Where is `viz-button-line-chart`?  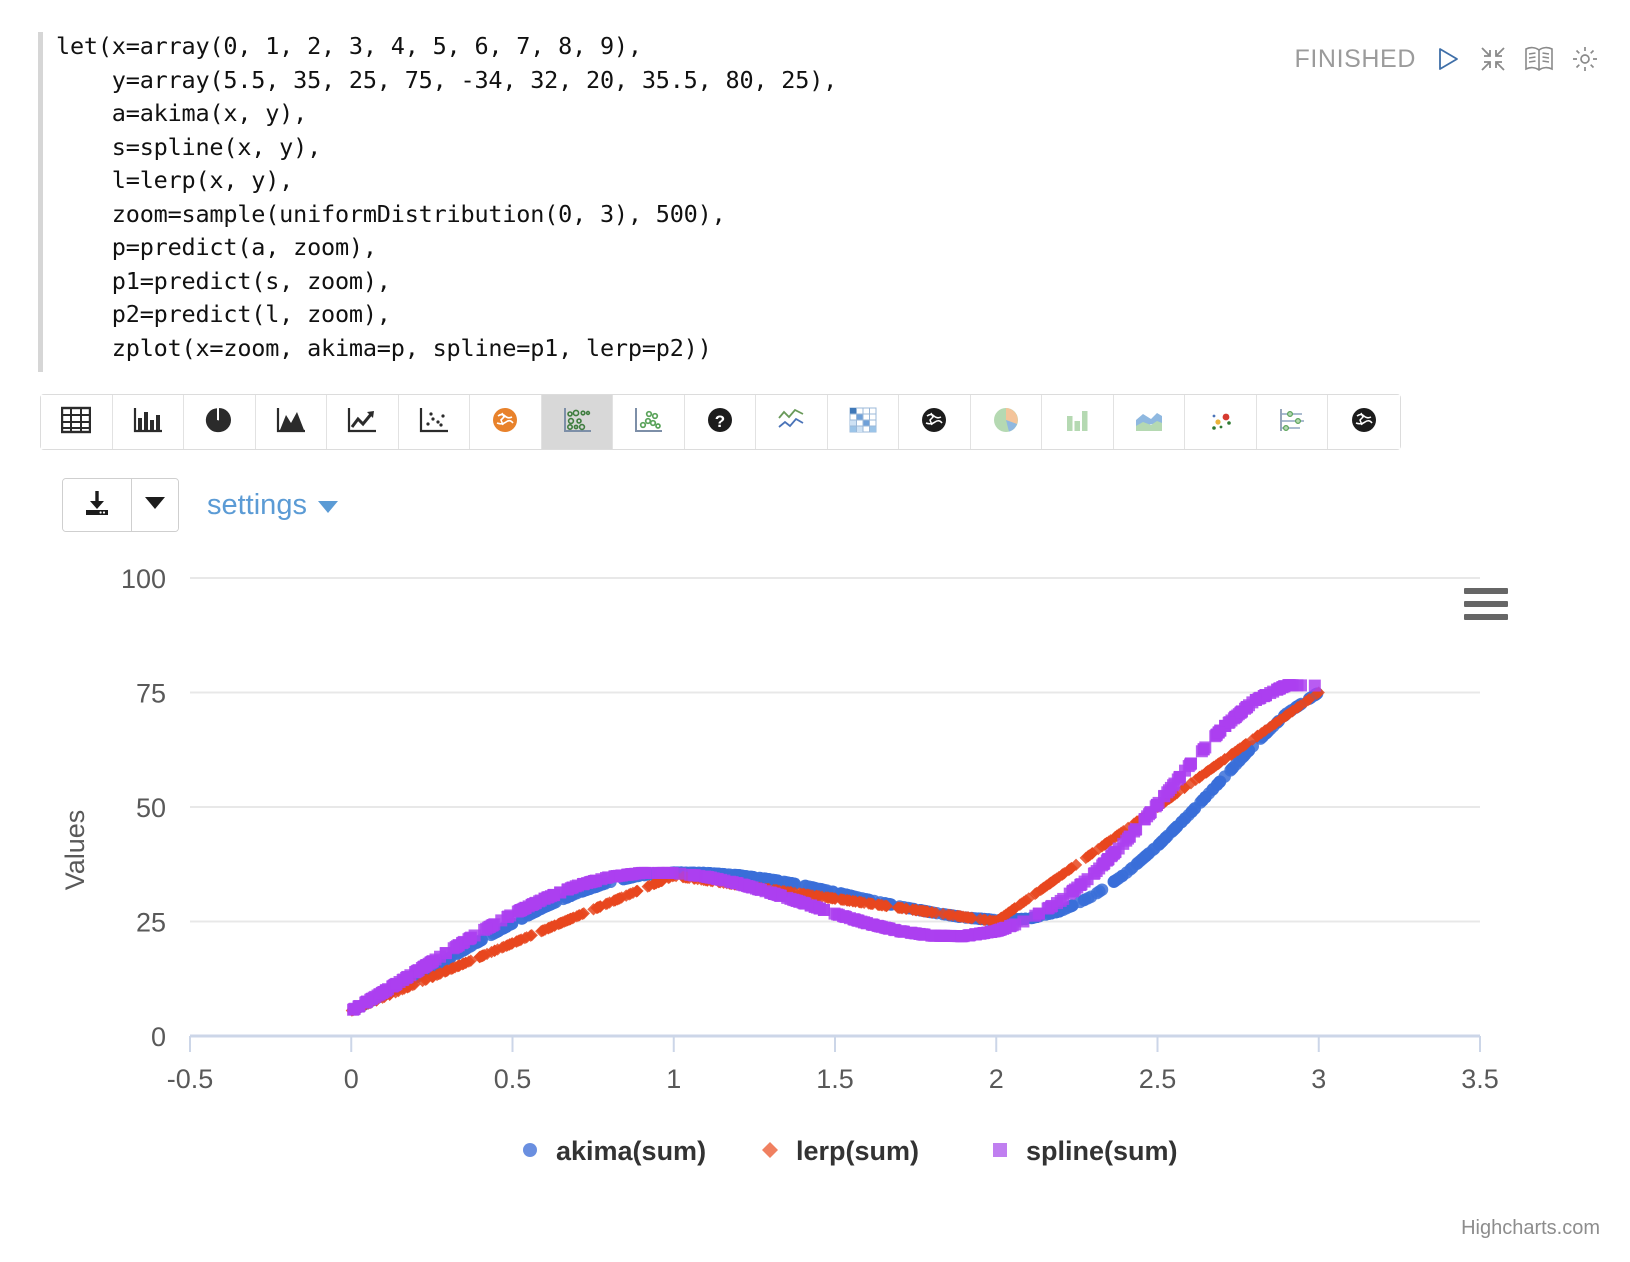
viz-button-line-chart is located at coordinates (363, 422).